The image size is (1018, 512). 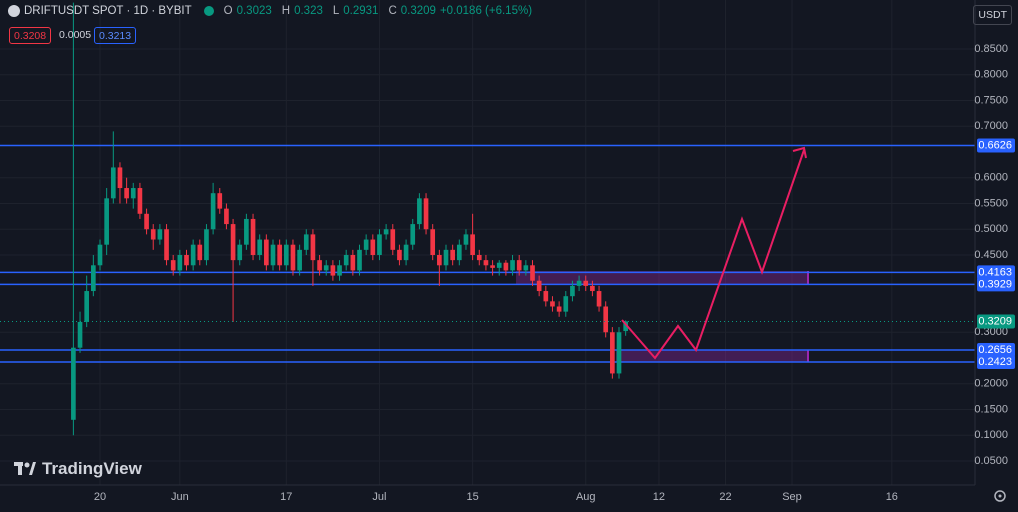 What do you see at coordinates (308, 11) in the screenshot?
I see `high-value: 0.323` at bounding box center [308, 11].